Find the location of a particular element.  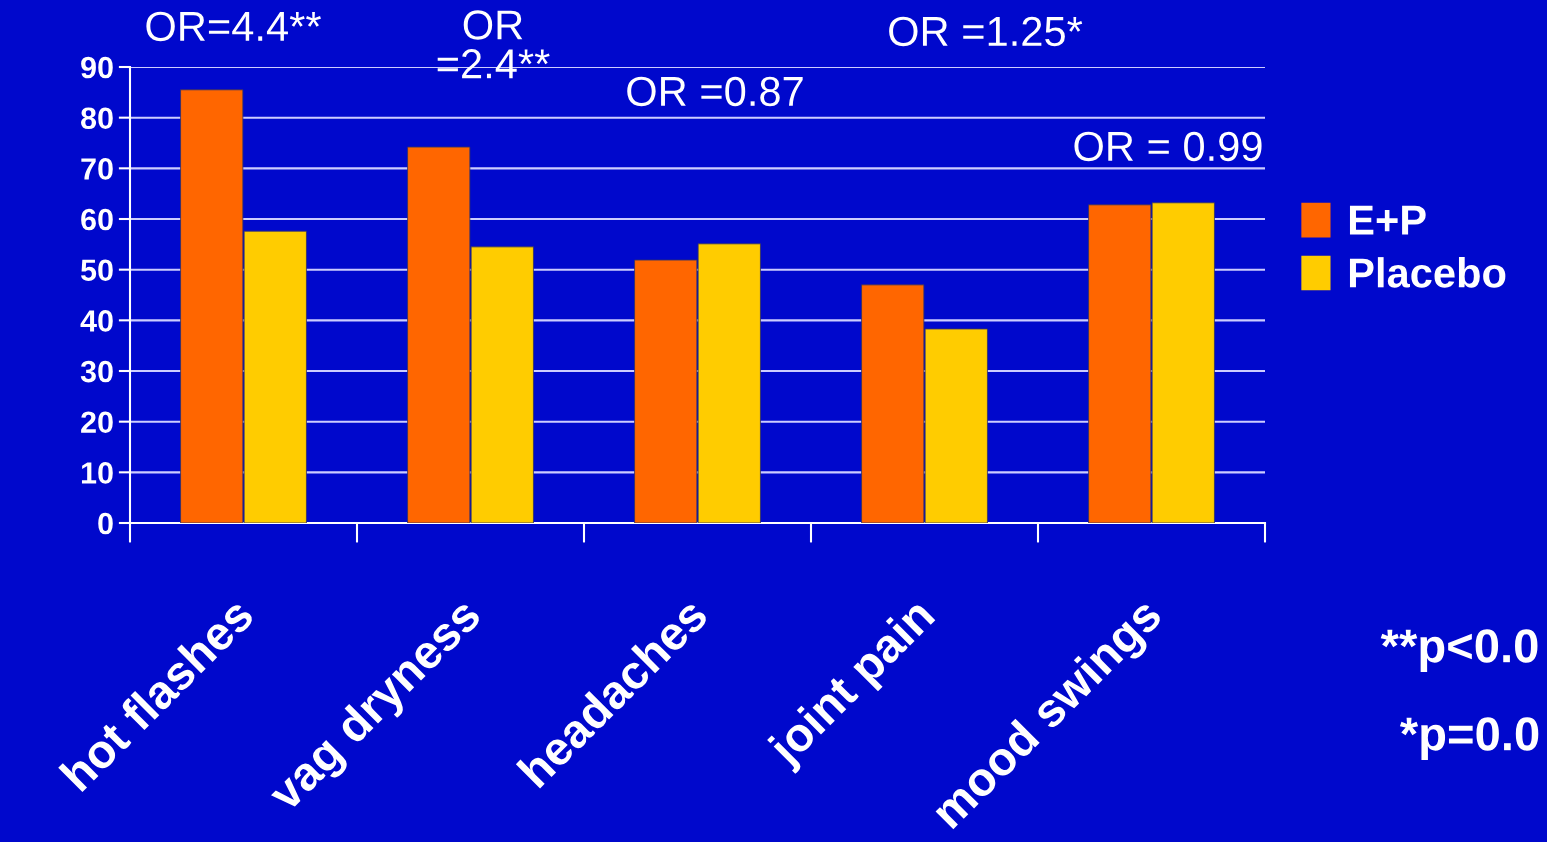

y-tick-label: 10 is located at coordinates (97, 473).